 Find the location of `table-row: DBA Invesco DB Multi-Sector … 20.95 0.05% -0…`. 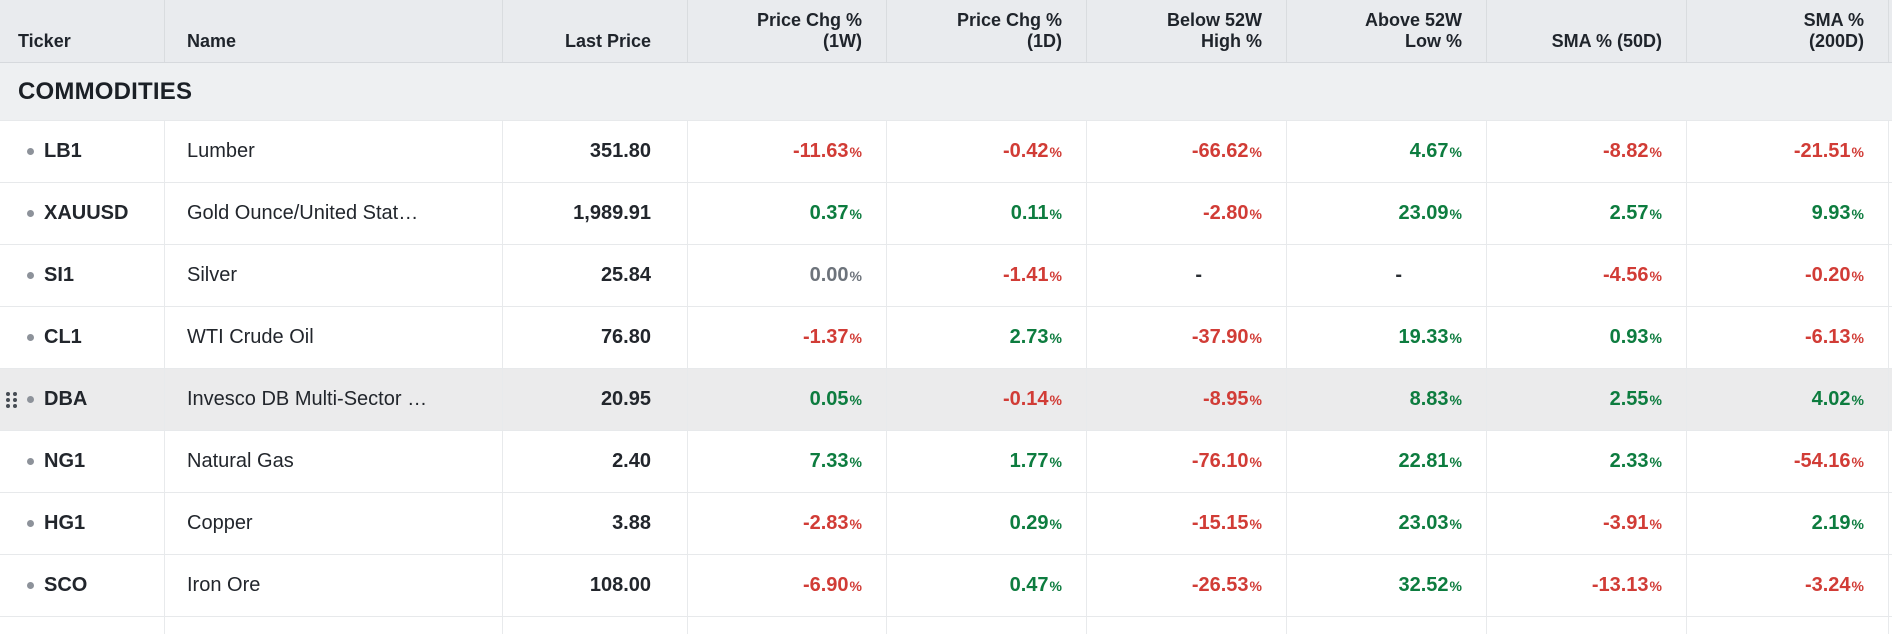

table-row: DBA Invesco DB Multi-Sector … 20.95 0.05% -0… is located at coordinates (946, 400).